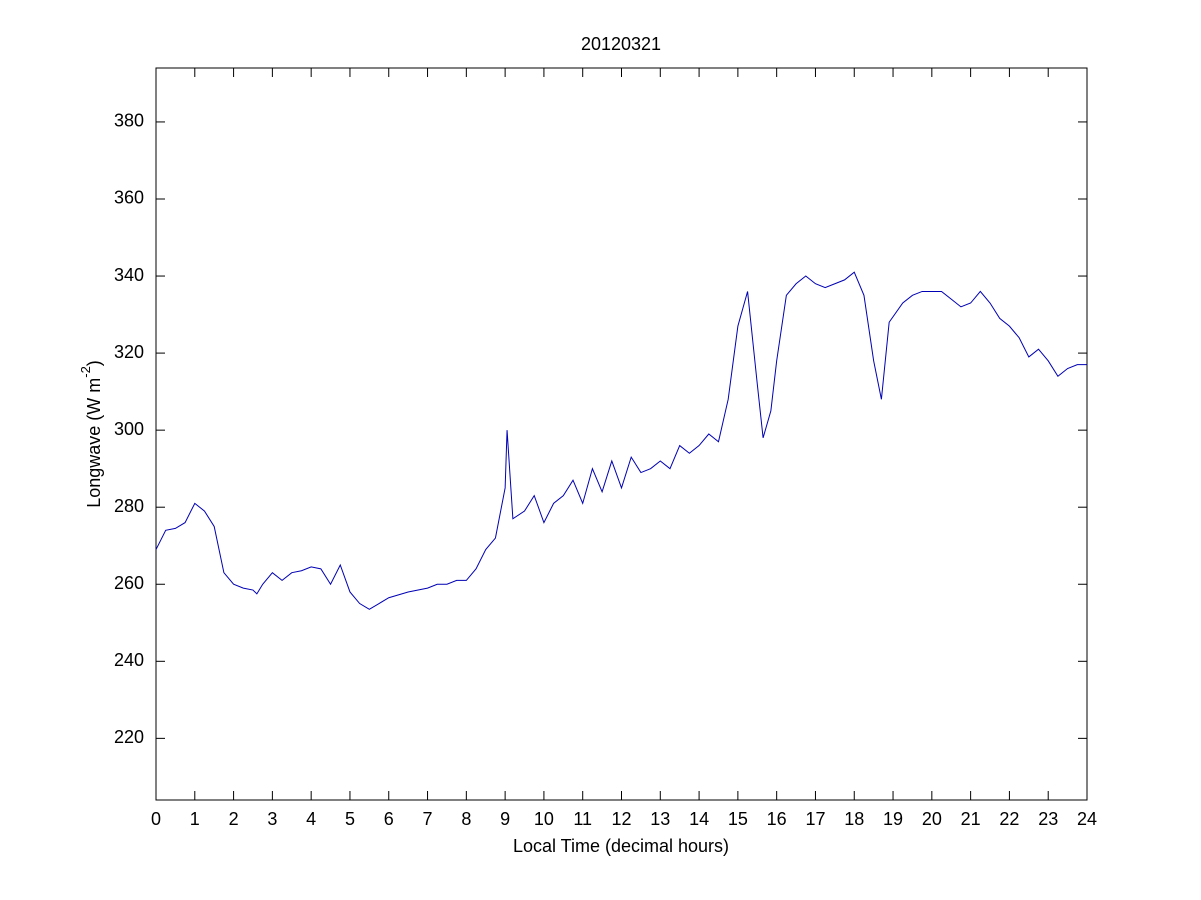  What do you see at coordinates (1087, 819) in the screenshot?
I see `x-tick-label: 24` at bounding box center [1087, 819].